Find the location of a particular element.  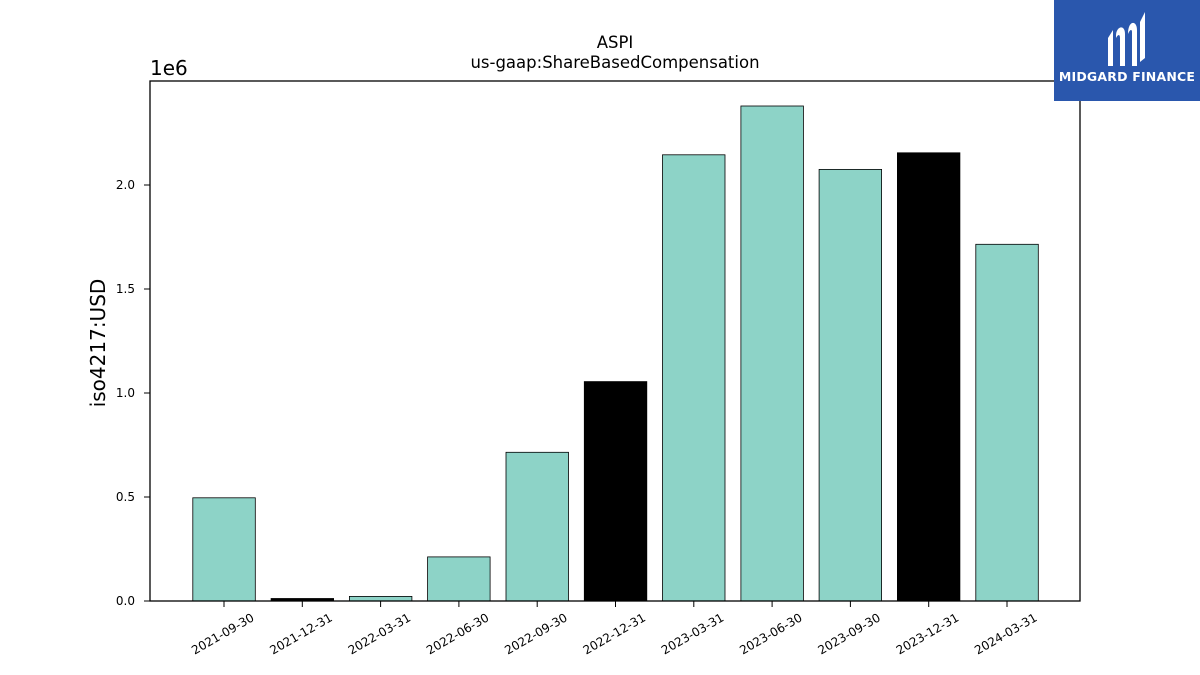

y-ticks-group: 0.0 0.5 1.0 1.5 2.0 is located at coordinates (133, 393).